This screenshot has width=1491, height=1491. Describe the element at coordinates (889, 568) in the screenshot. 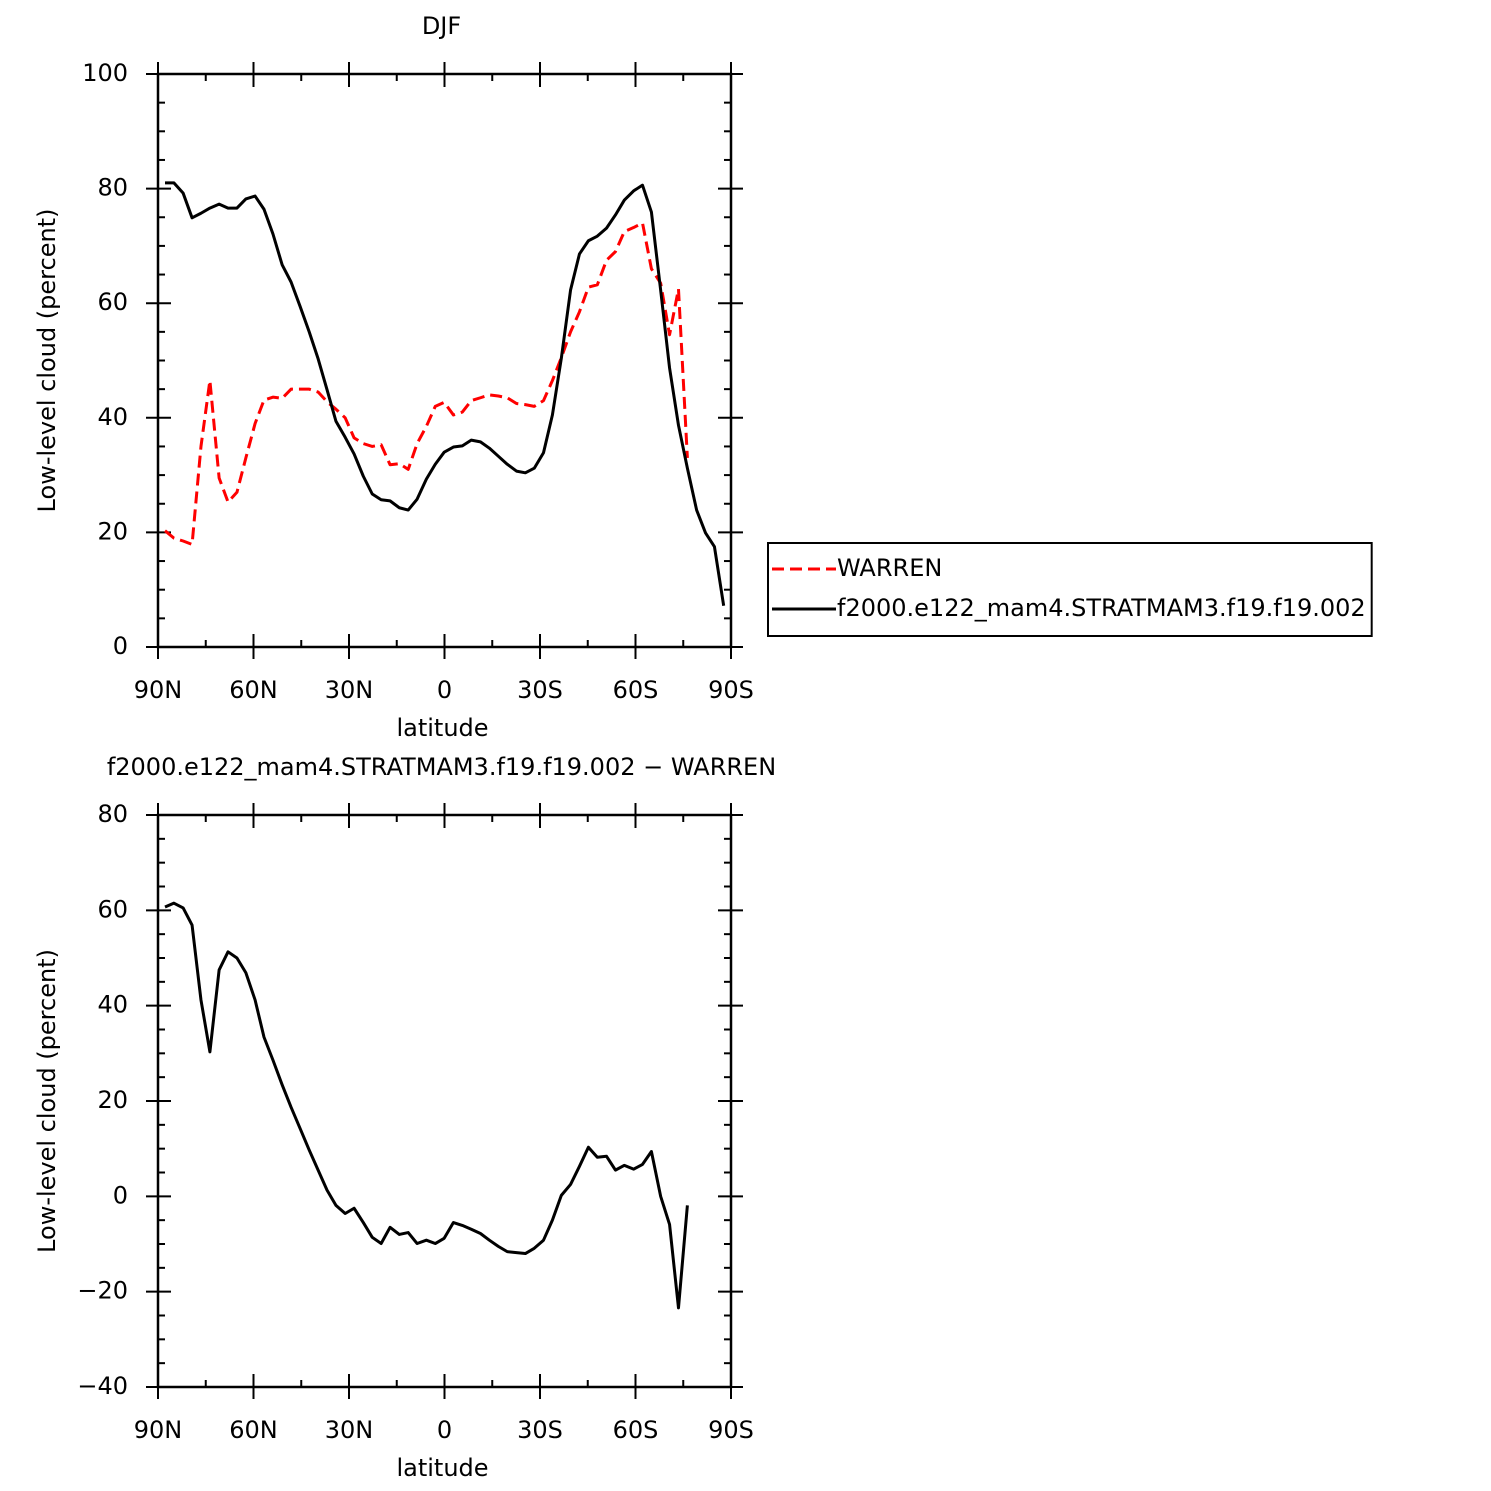

I see `legend-label: WARREN` at that location.